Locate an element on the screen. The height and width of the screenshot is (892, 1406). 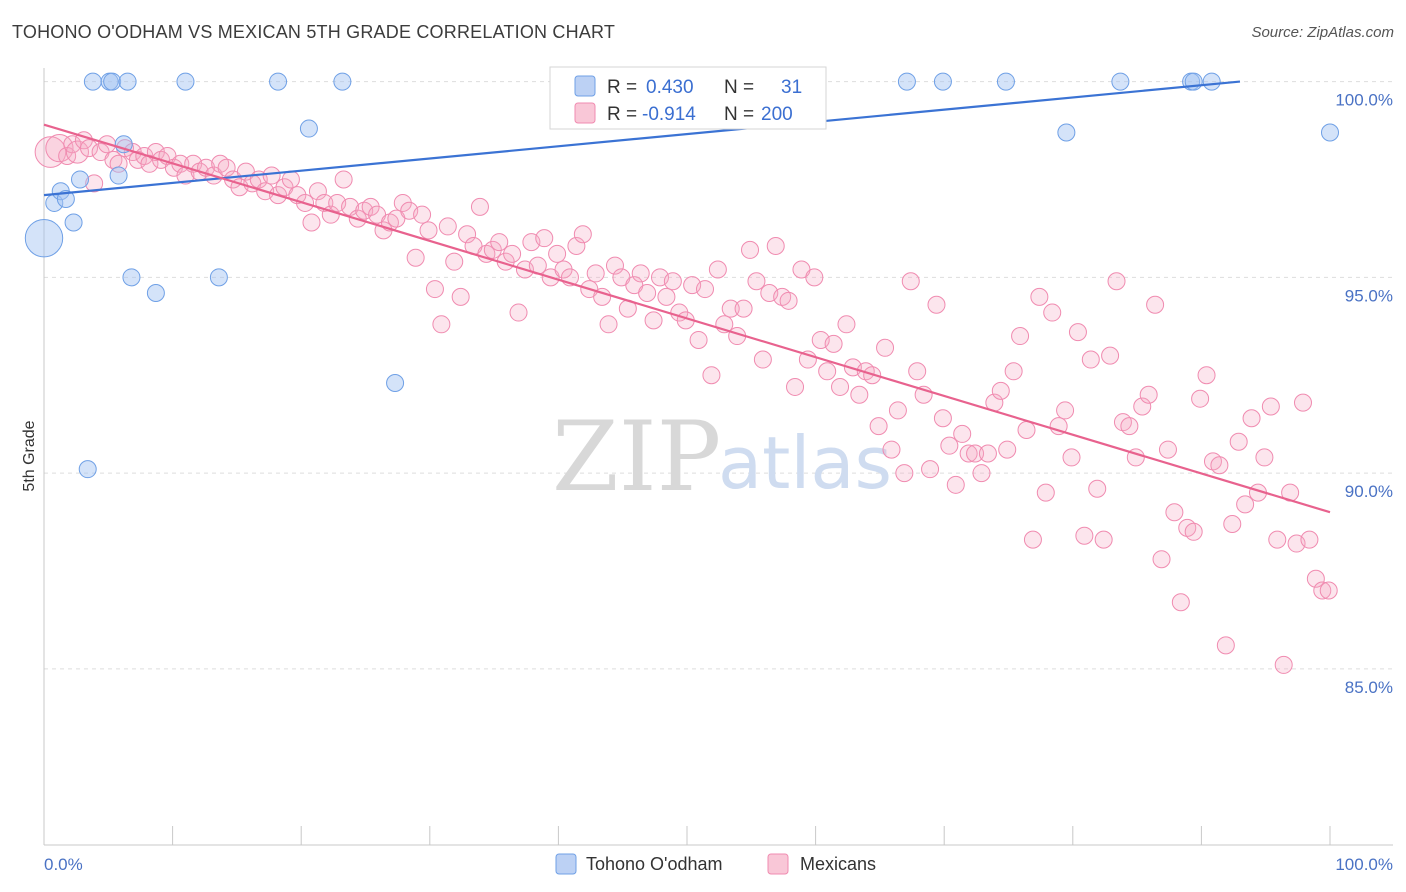
y-tick-label: 95.0% is located at coordinates (1369, 295).